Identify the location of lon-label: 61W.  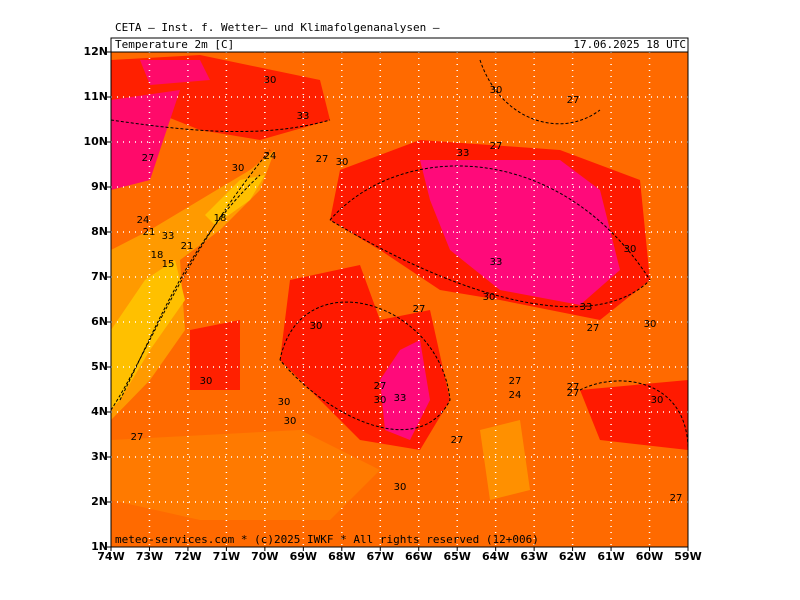
(610, 556).